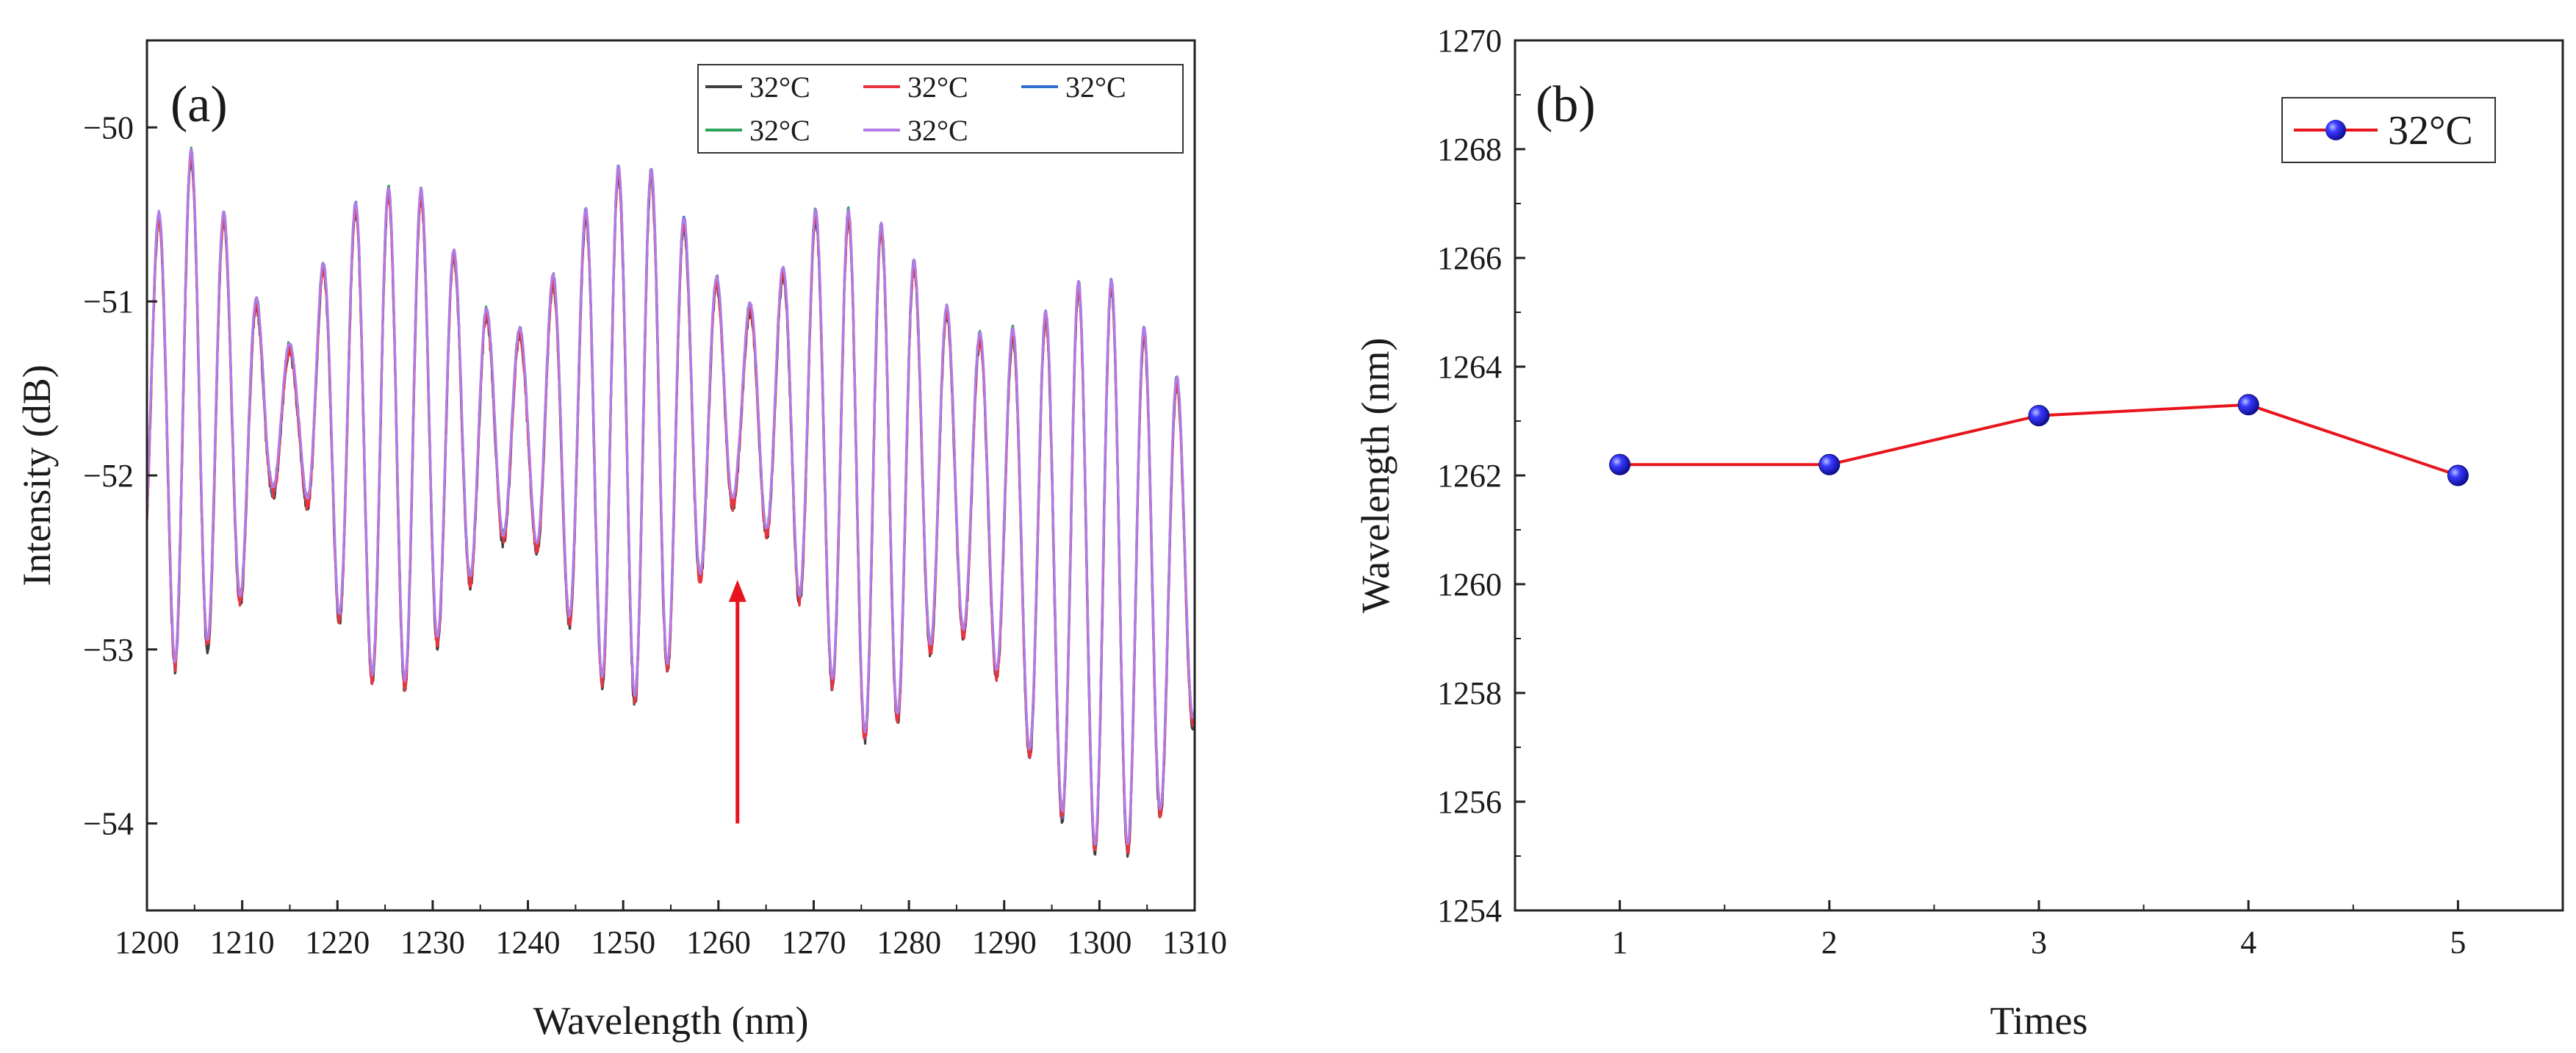  Describe the element at coordinates (1099, 942) in the screenshot. I see `x-tick-label-a: 1300` at that location.